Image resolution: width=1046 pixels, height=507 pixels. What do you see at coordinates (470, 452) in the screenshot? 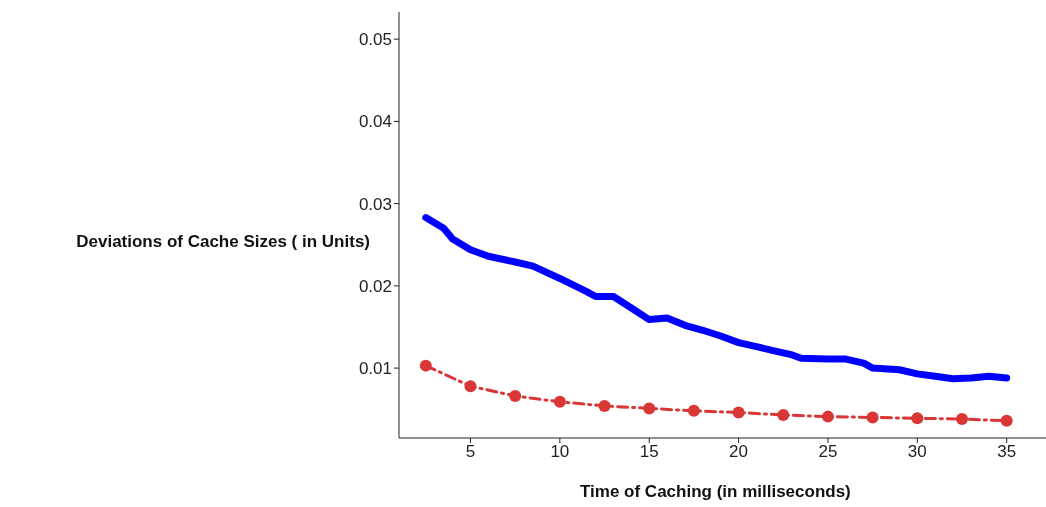
I see `x-tick-label: 5` at bounding box center [470, 452].